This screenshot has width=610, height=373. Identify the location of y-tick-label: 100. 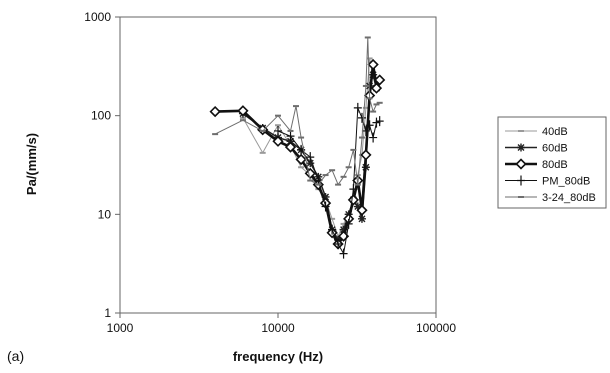
(101, 116).